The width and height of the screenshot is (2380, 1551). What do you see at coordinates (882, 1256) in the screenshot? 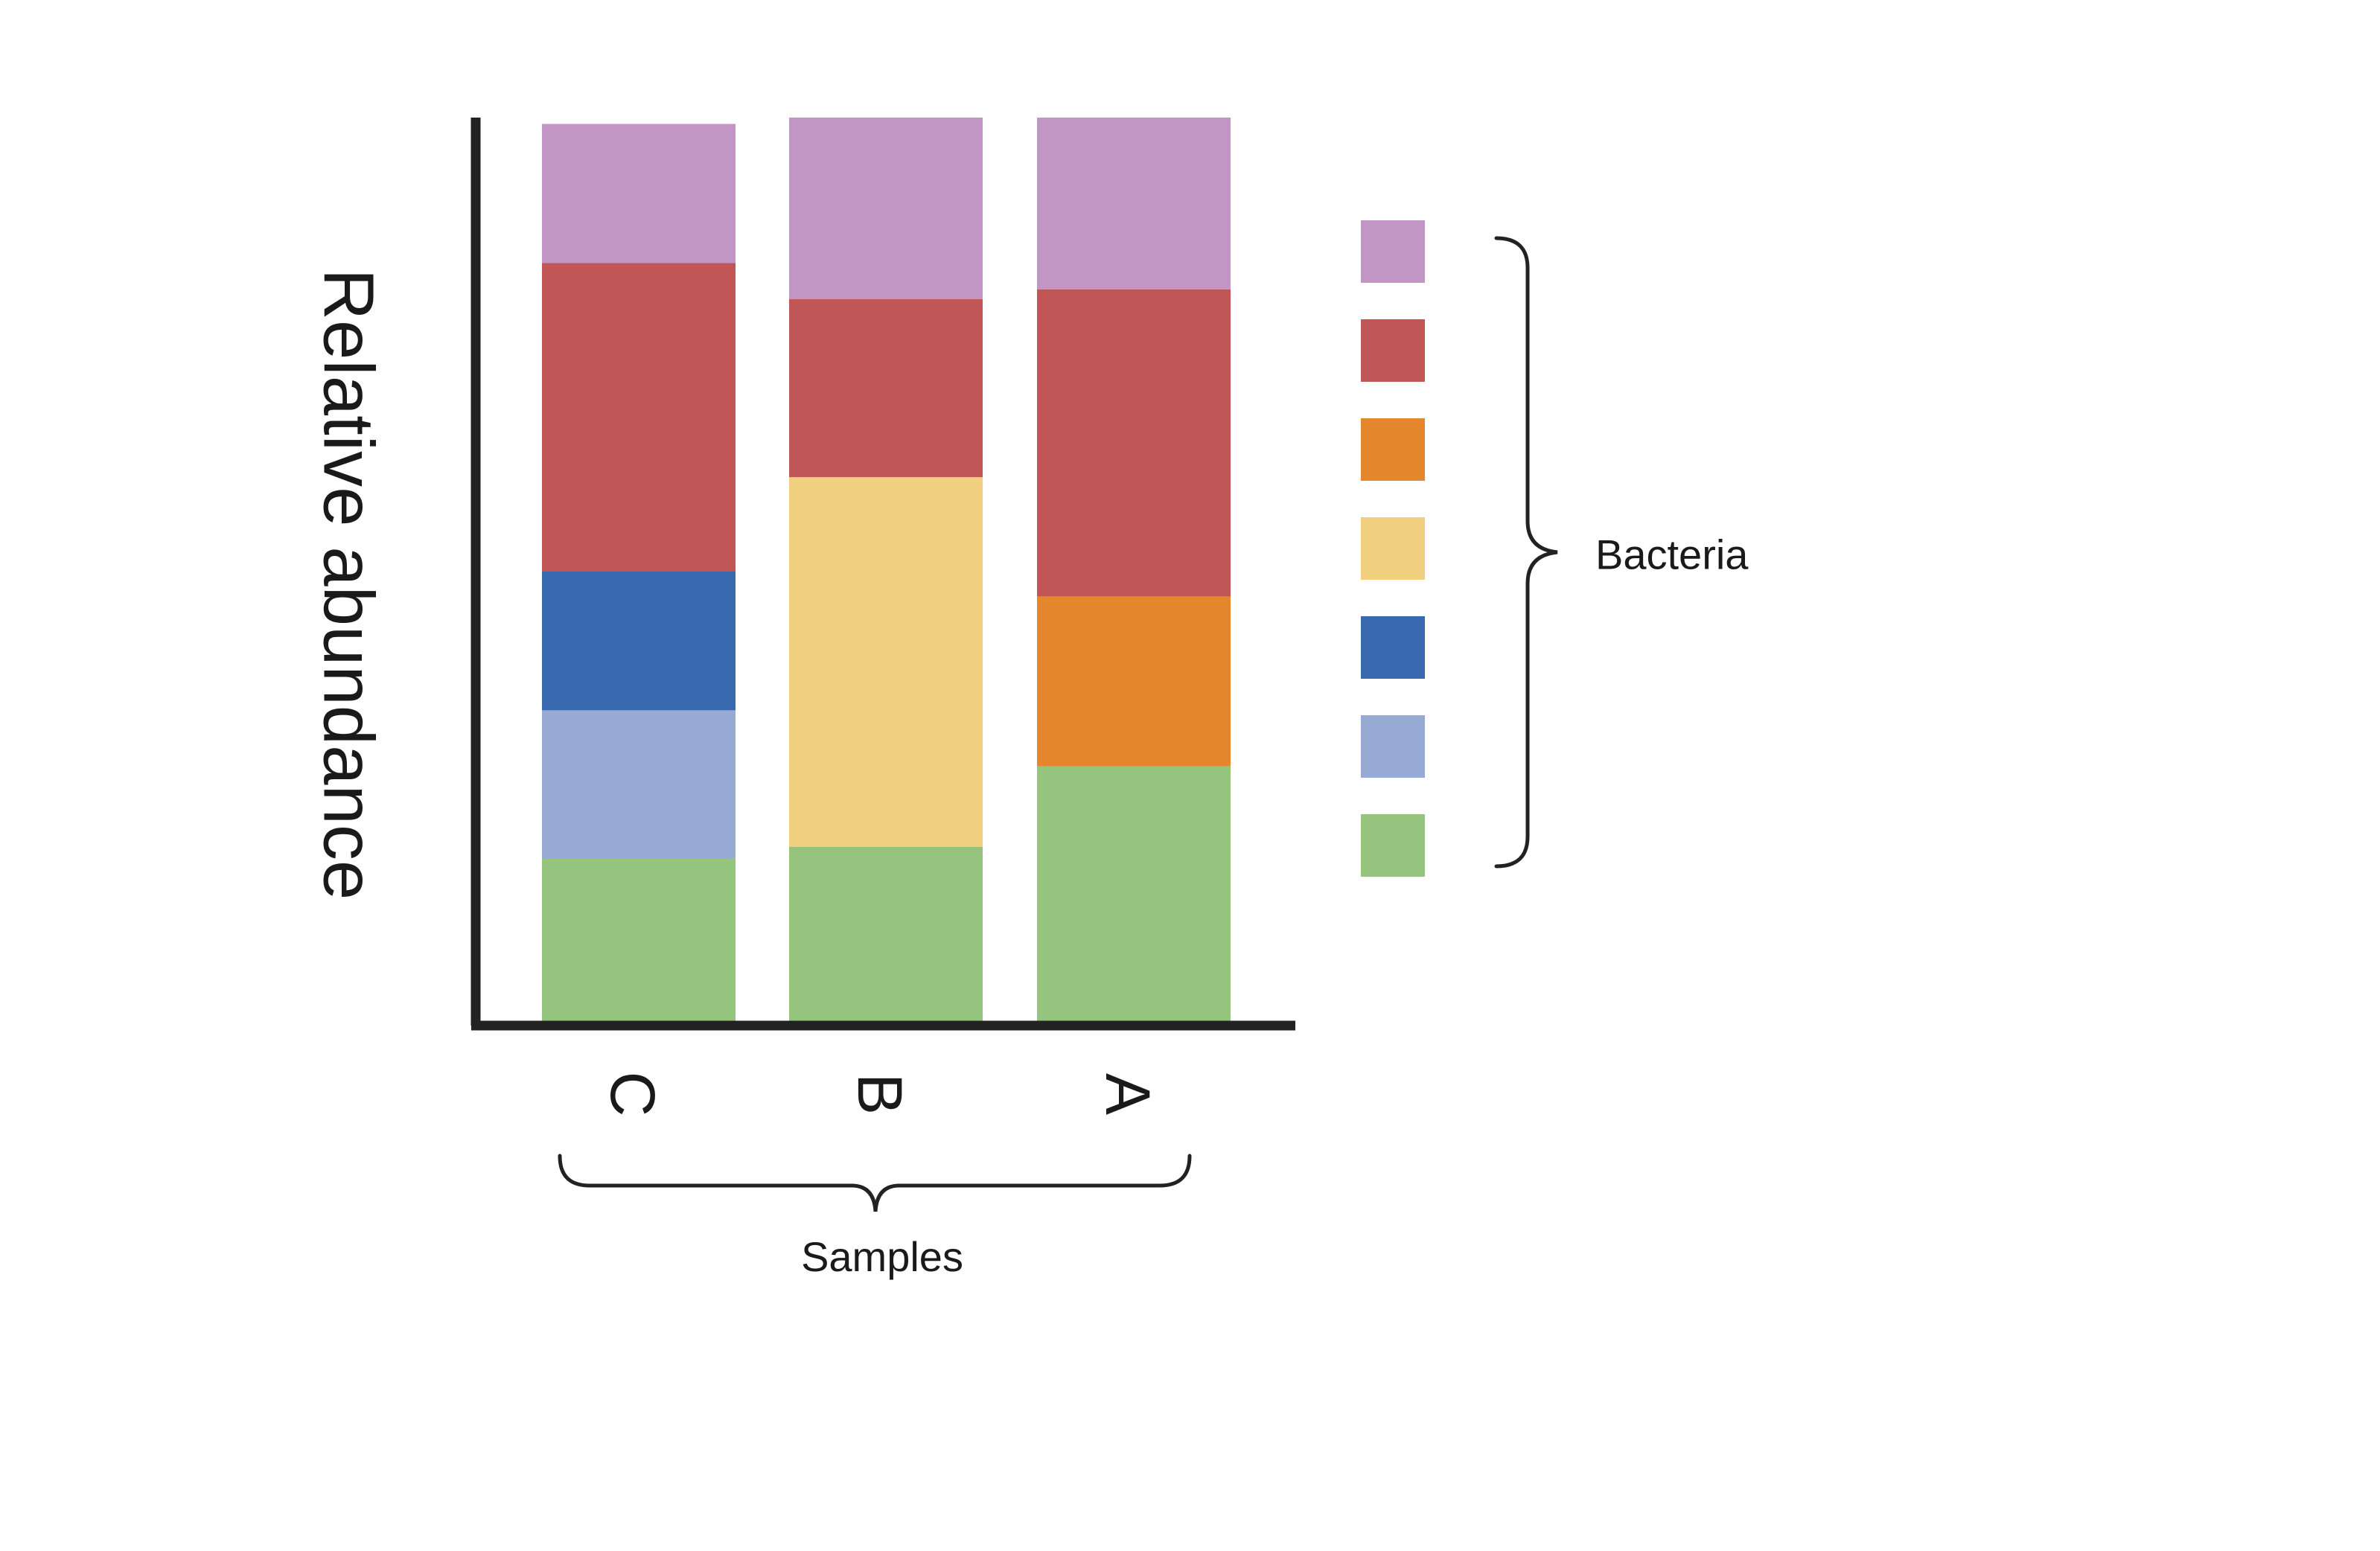
I see `x-axis-label: Samples` at bounding box center [882, 1256].